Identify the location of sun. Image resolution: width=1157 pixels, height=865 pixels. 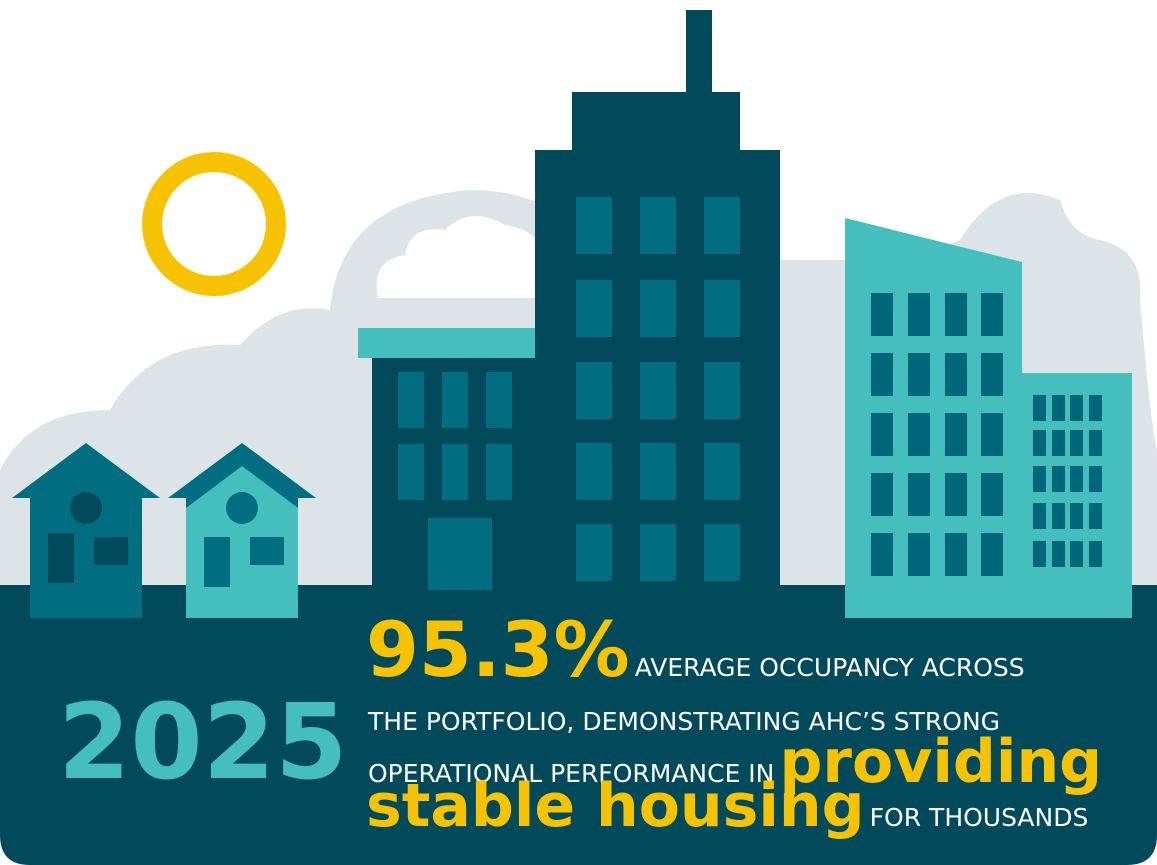
(214, 224).